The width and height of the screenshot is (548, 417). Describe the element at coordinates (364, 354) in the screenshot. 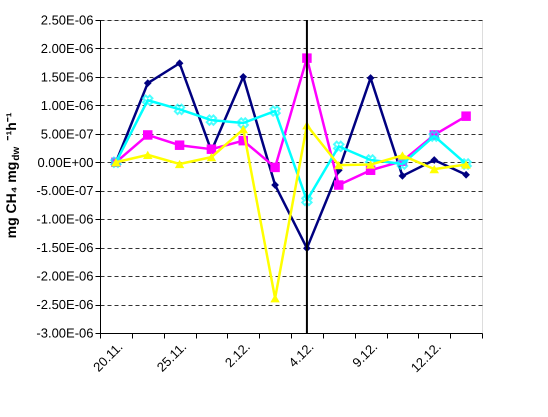

I see `x-tick-label: 9.12.` at that location.